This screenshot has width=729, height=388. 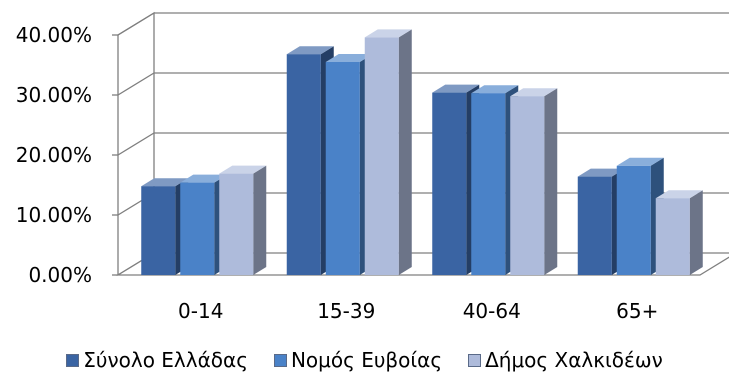 I want to click on legend-item: Σύνολο Ελλάδας, so click(x=157, y=360).